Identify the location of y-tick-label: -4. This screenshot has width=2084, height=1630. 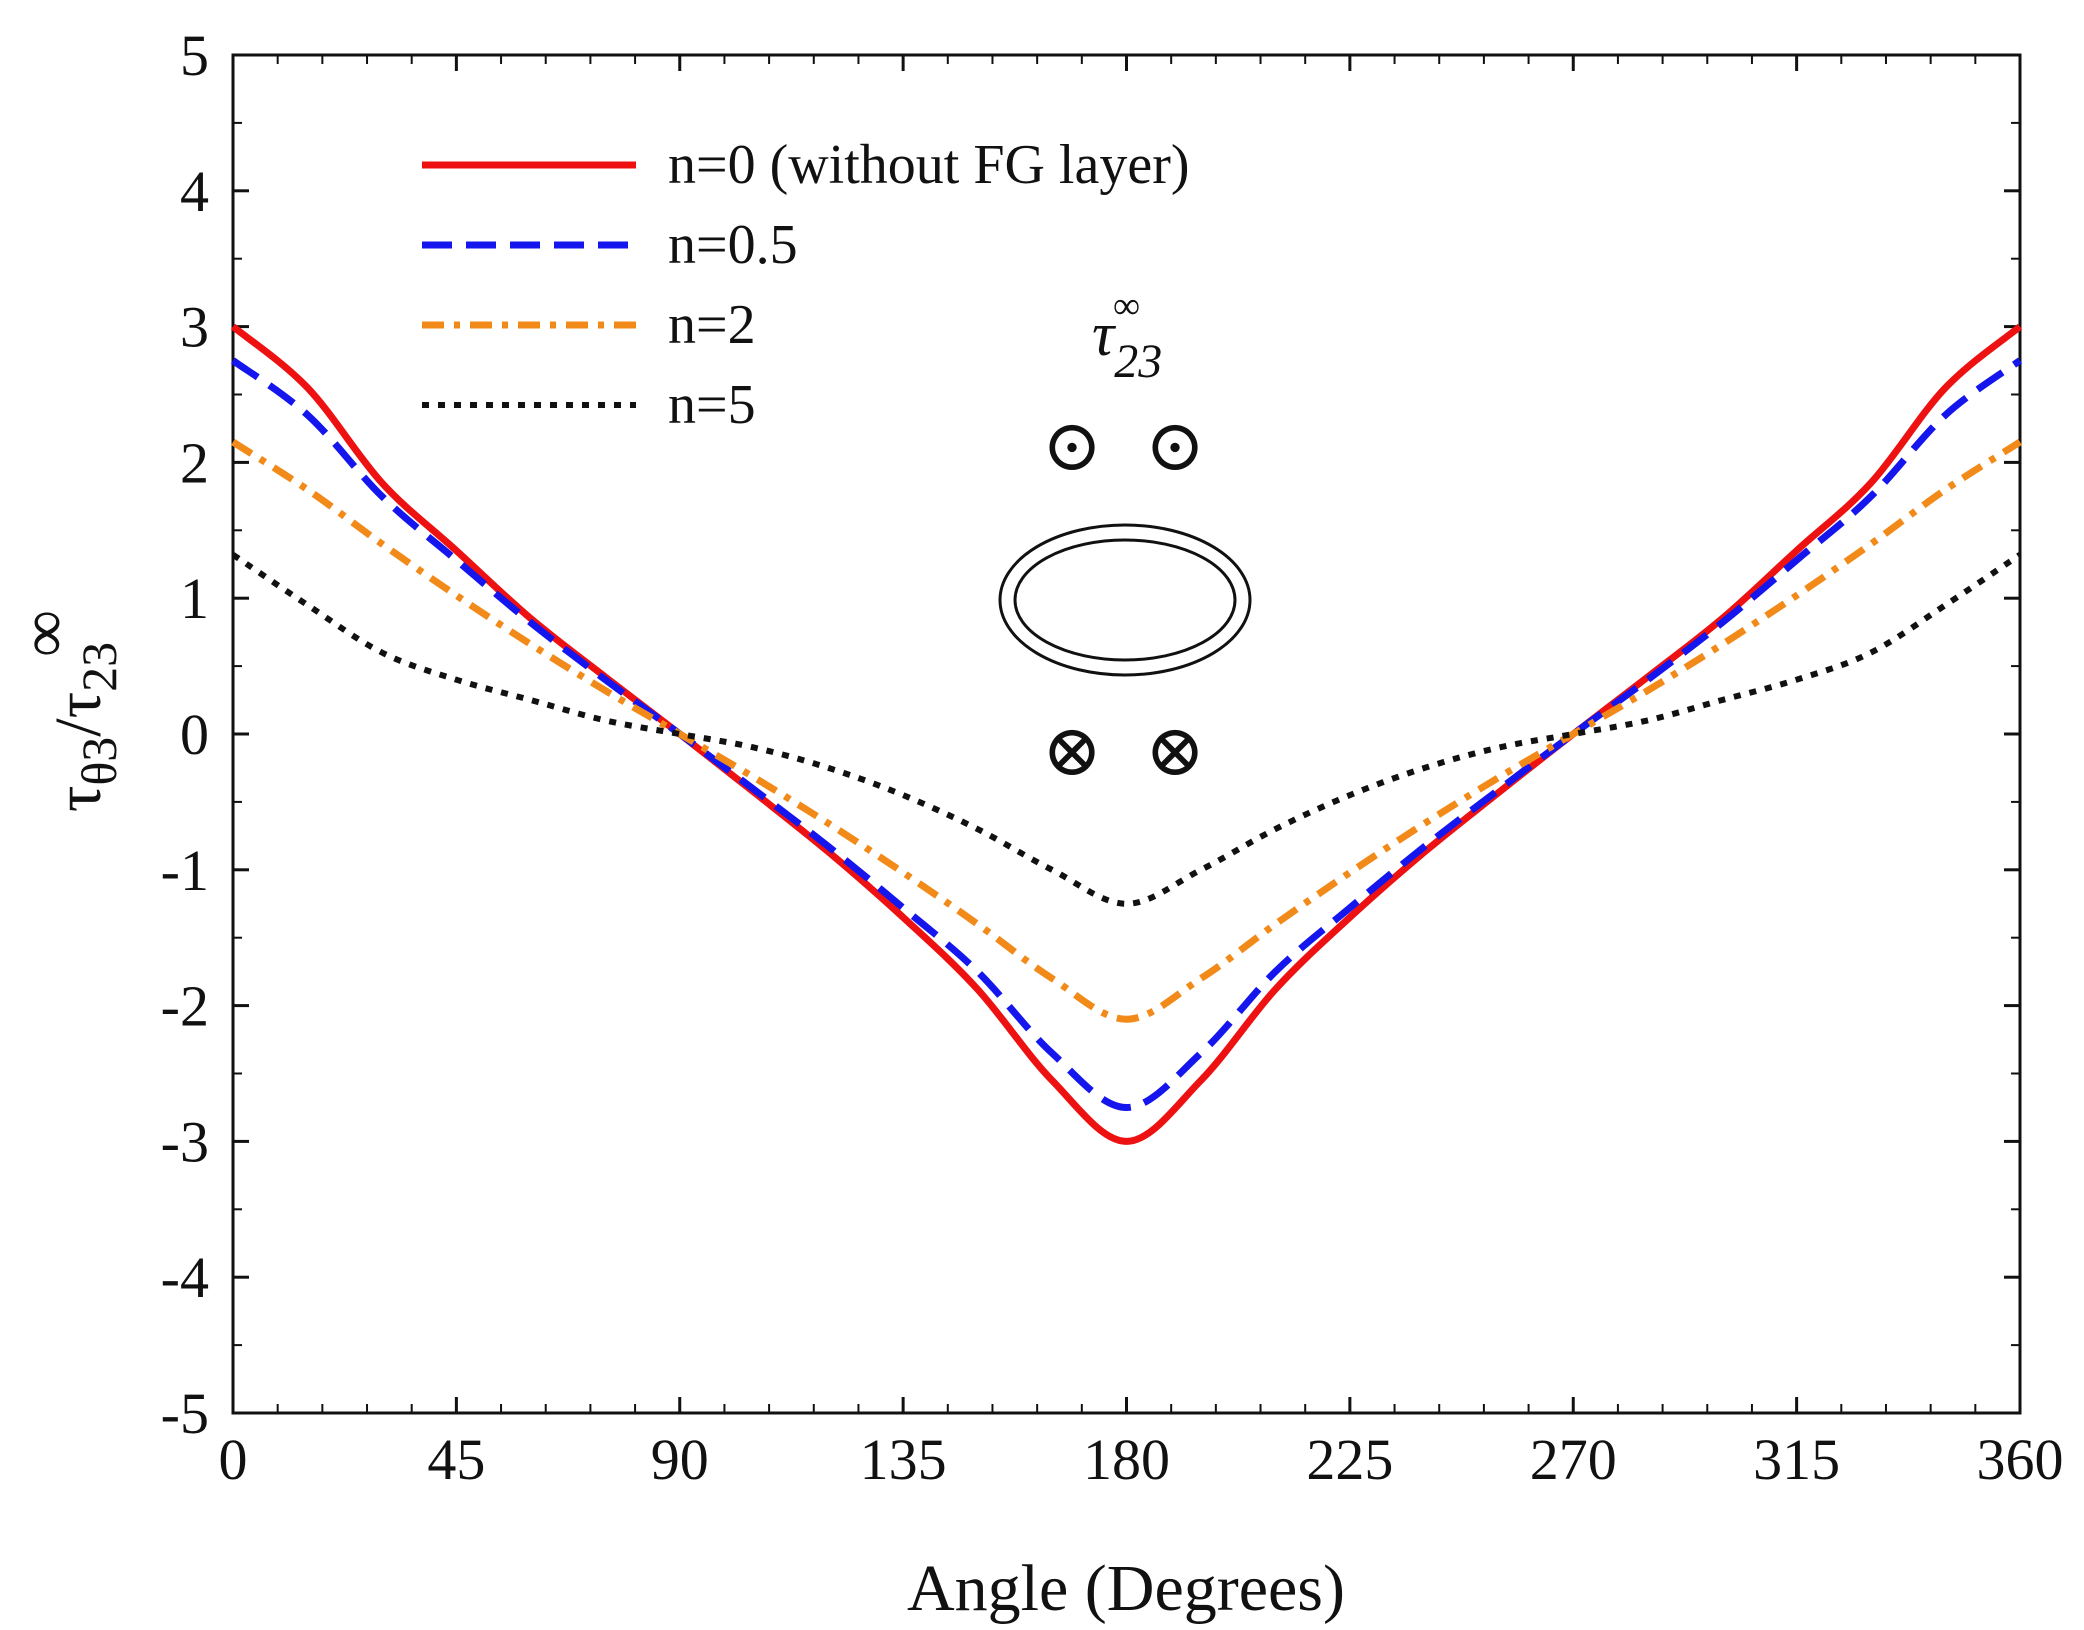
(185, 1277).